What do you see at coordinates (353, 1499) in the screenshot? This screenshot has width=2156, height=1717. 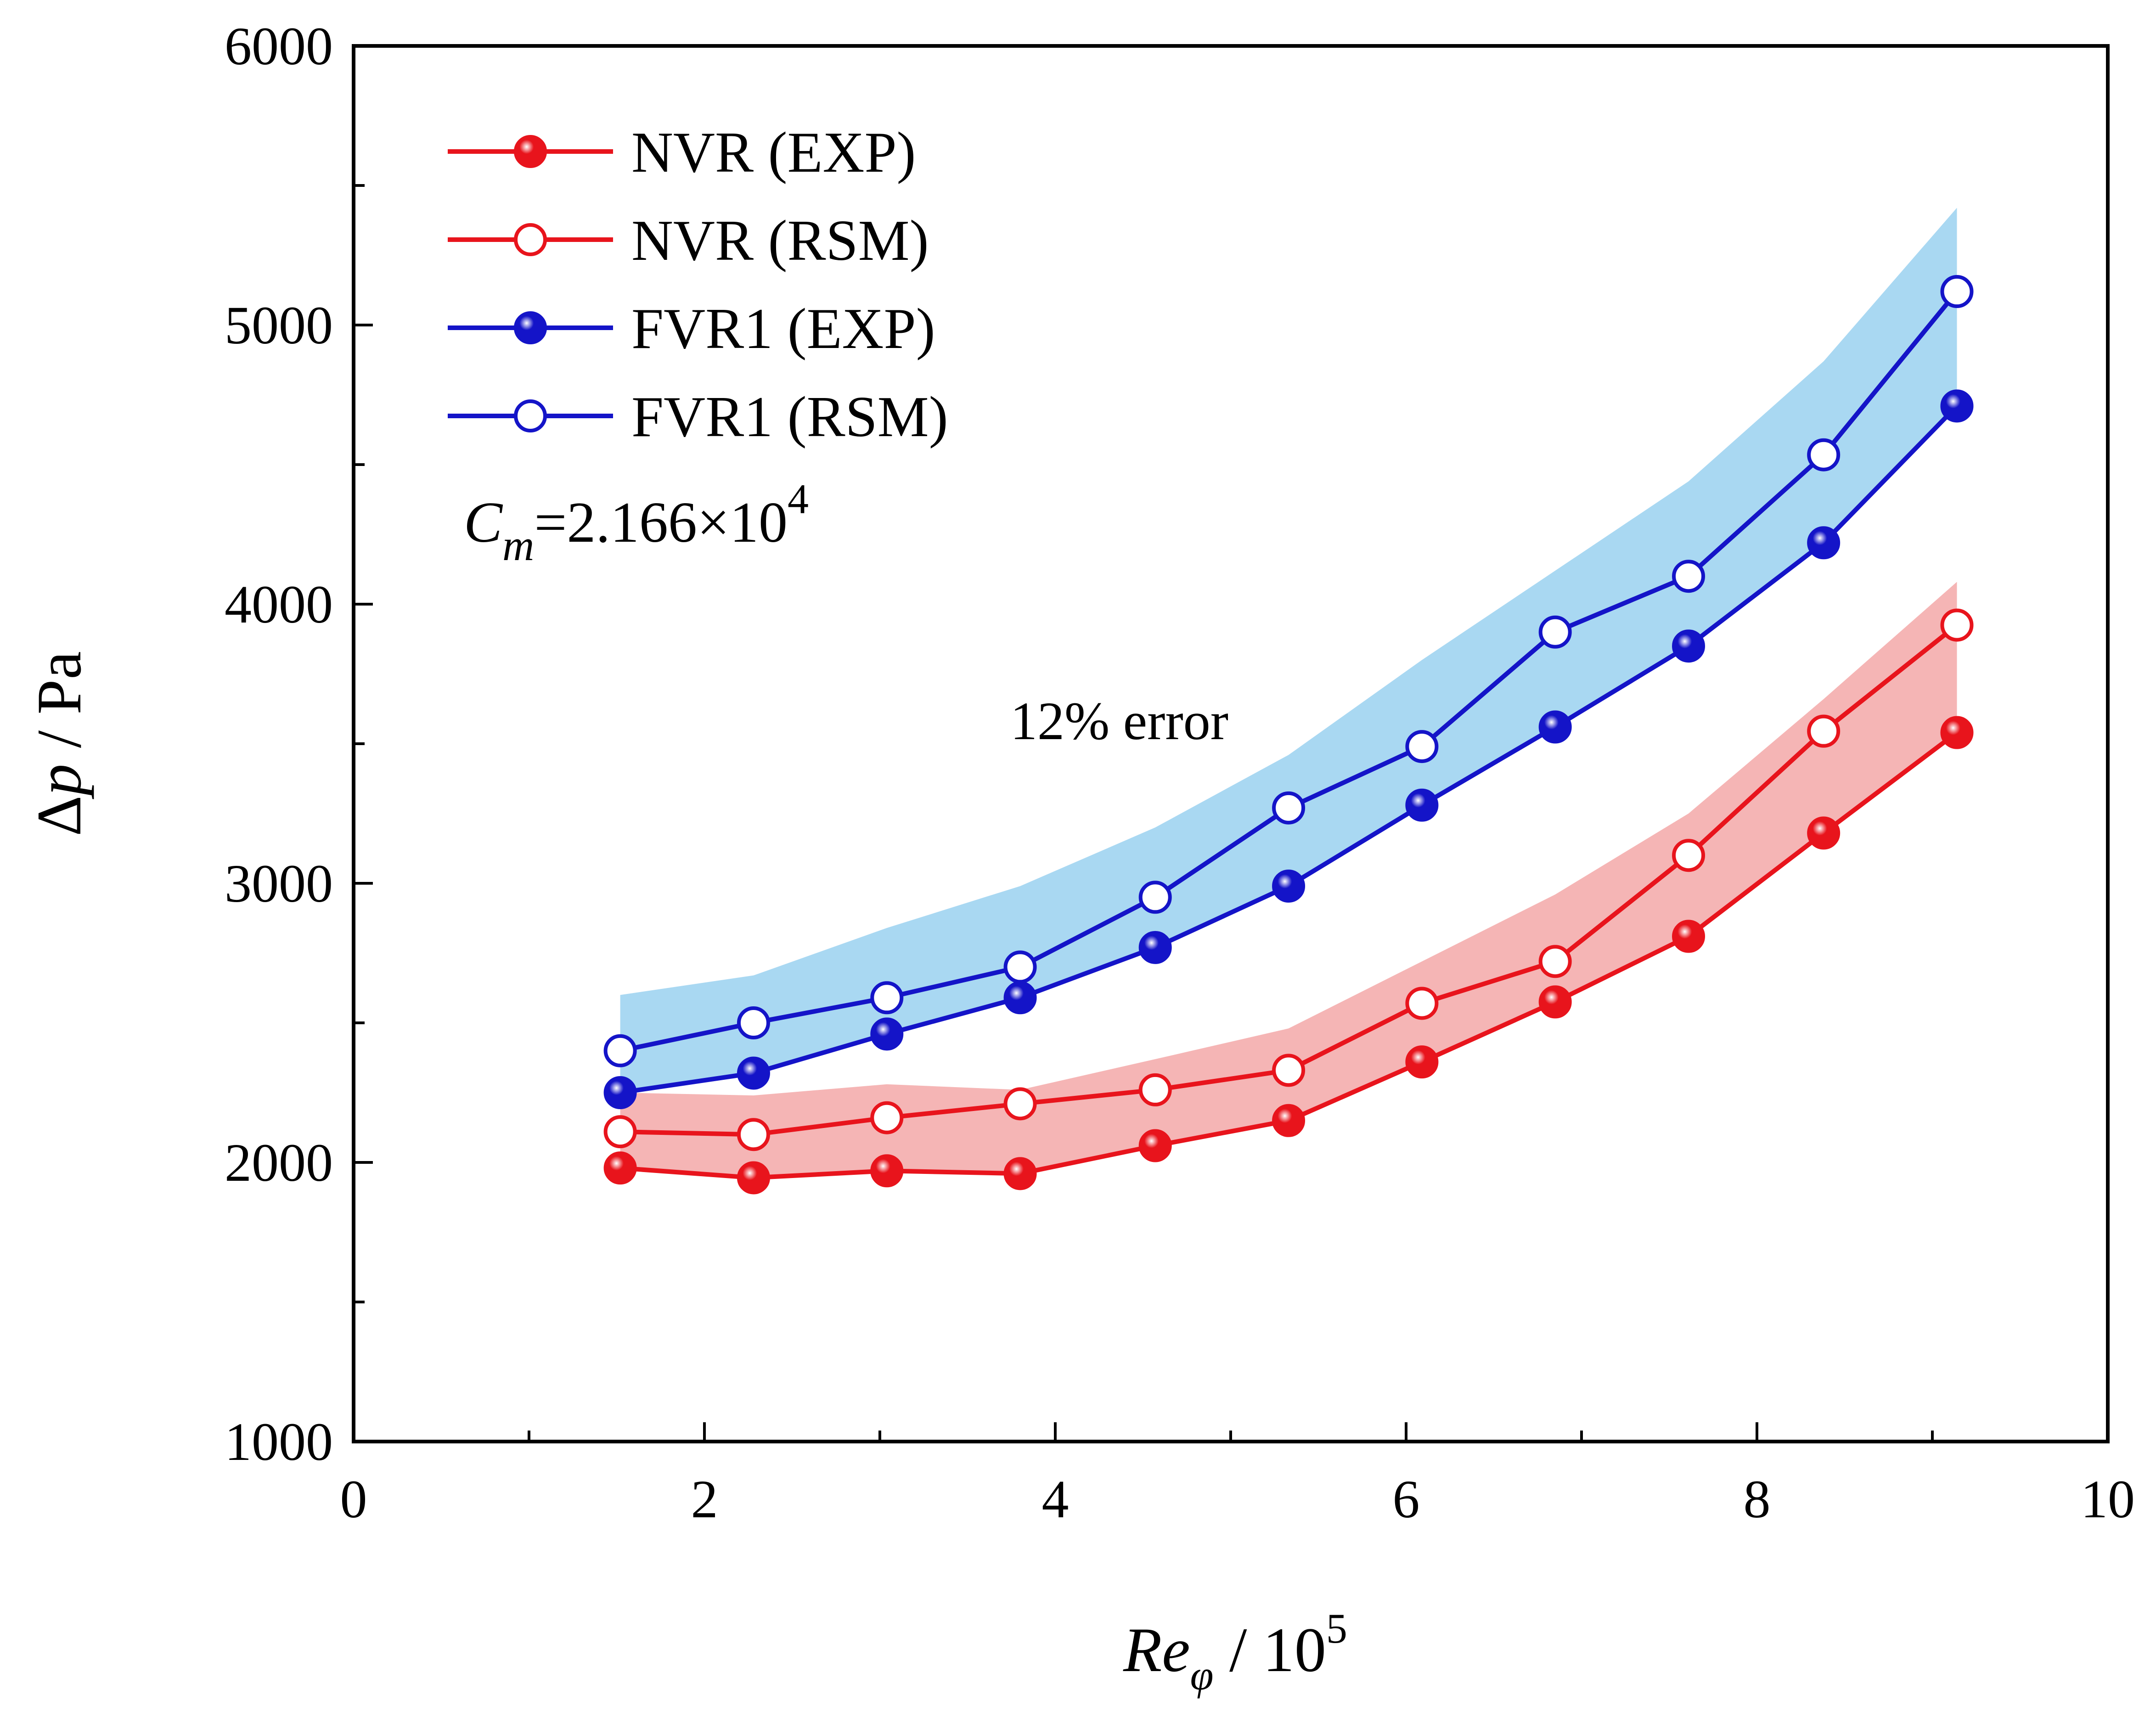 I see `x-tick-label-0: 0` at bounding box center [353, 1499].